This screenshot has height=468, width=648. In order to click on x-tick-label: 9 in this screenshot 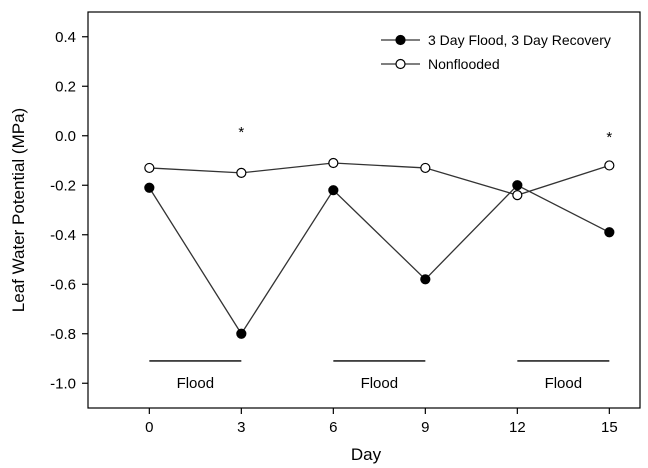, I will do `click(425, 427)`.